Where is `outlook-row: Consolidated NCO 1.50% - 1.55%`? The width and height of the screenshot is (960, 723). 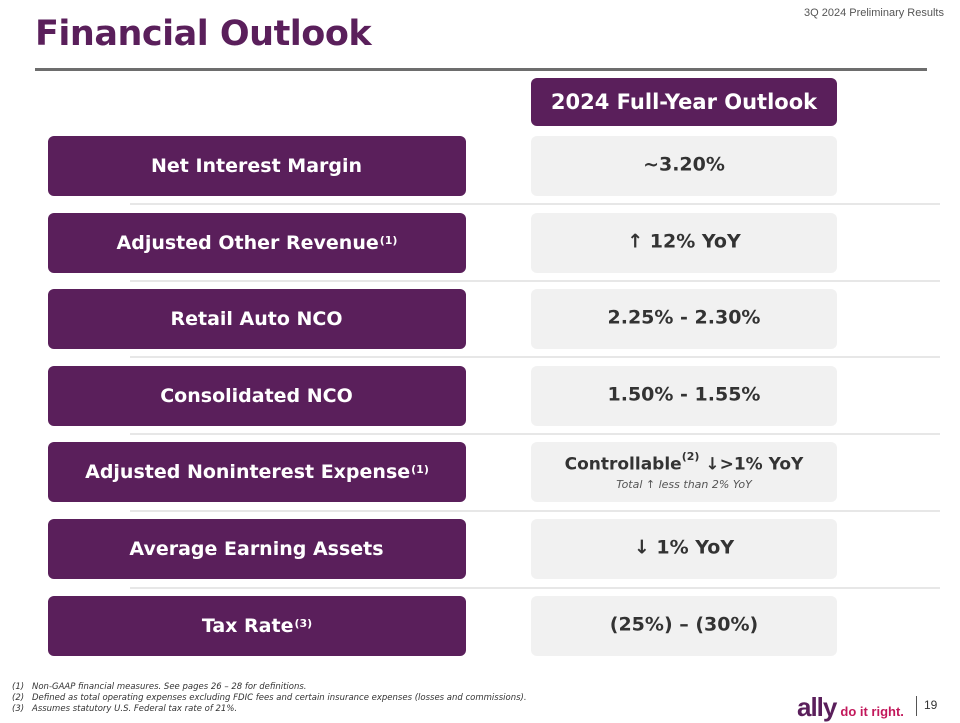
outlook-row: Consolidated NCO 1.50% - 1.55% is located at coordinates (480, 396).